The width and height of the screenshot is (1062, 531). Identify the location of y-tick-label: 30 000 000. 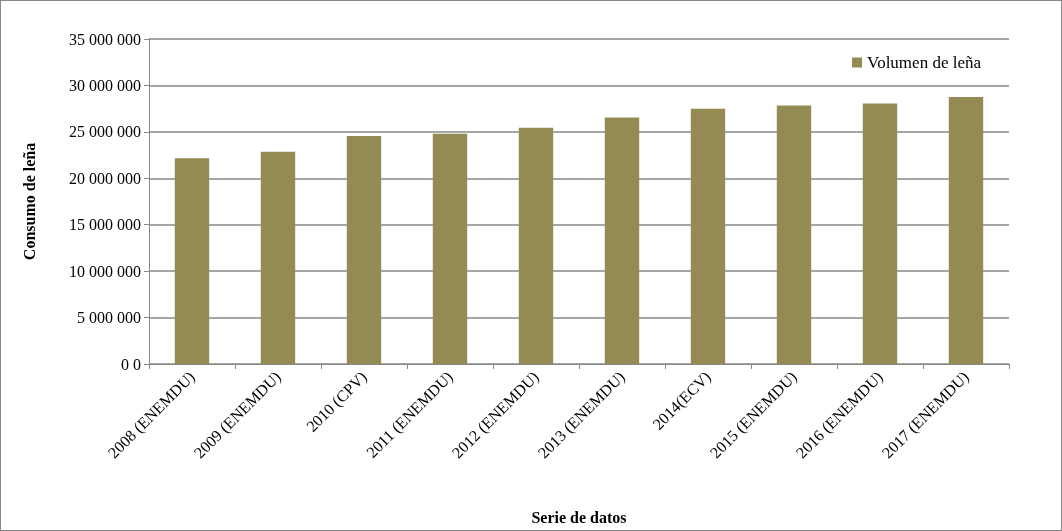
(105, 85).